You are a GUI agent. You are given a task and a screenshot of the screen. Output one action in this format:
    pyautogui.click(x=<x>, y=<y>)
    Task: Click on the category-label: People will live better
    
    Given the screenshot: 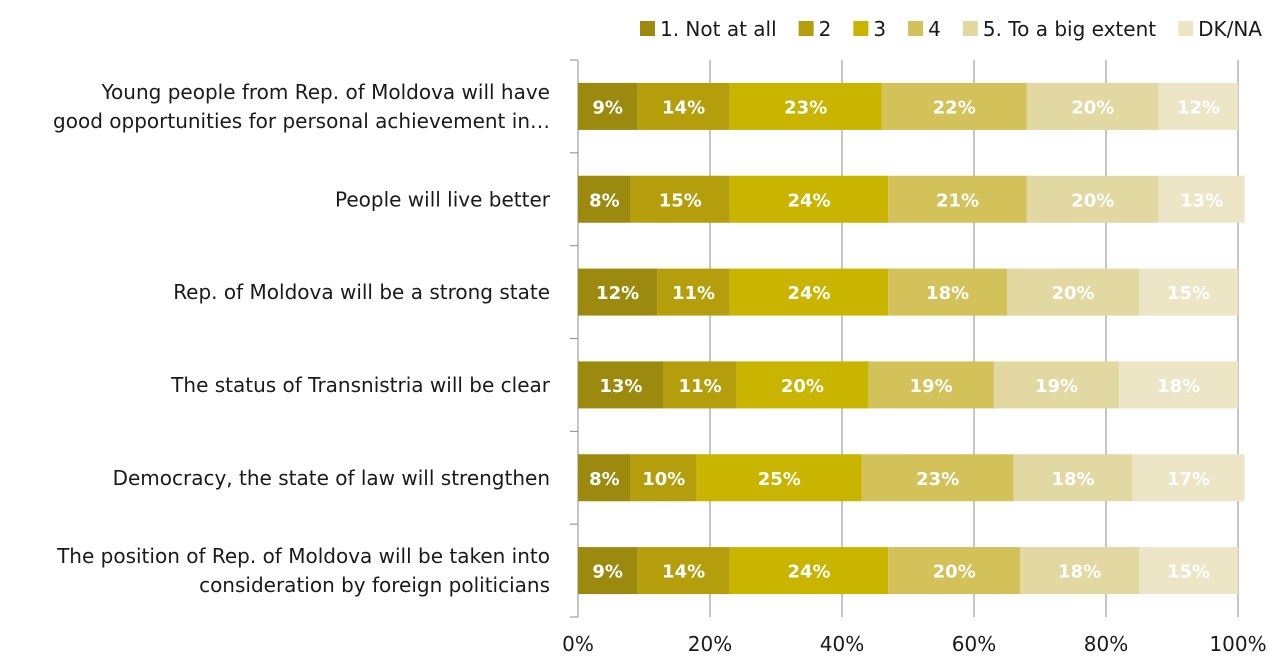 What is the action you would take?
    pyautogui.click(x=443, y=199)
    